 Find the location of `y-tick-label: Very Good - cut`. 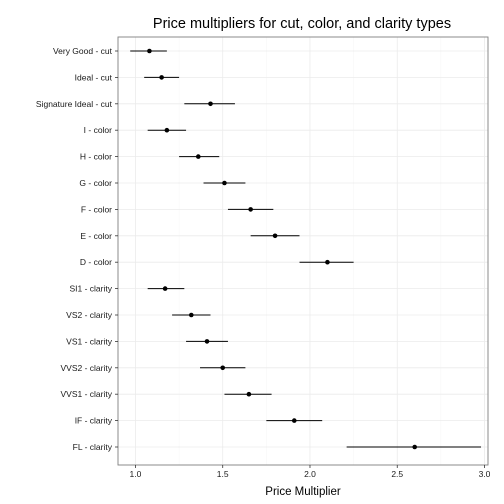

y-tick-label: Very Good - cut is located at coordinates (83, 51).